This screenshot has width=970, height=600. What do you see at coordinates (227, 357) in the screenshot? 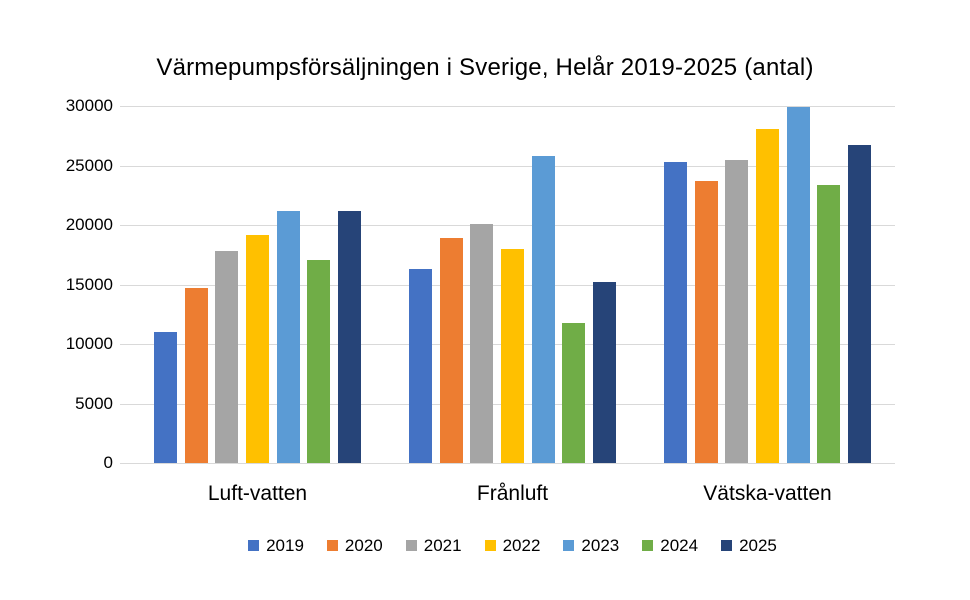
I see `bar-2021-luft-vatten` at bounding box center [227, 357].